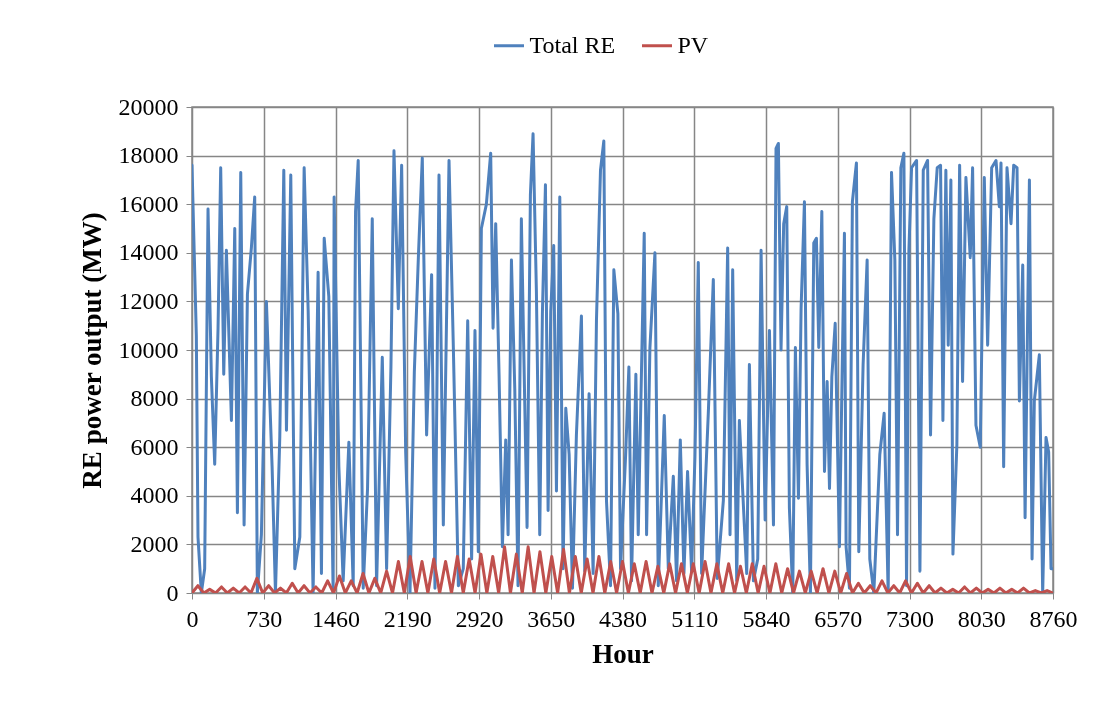 Image resolution: width=1111 pixels, height=718 pixels. I want to click on x-tick-label: 7300, so click(910, 618).